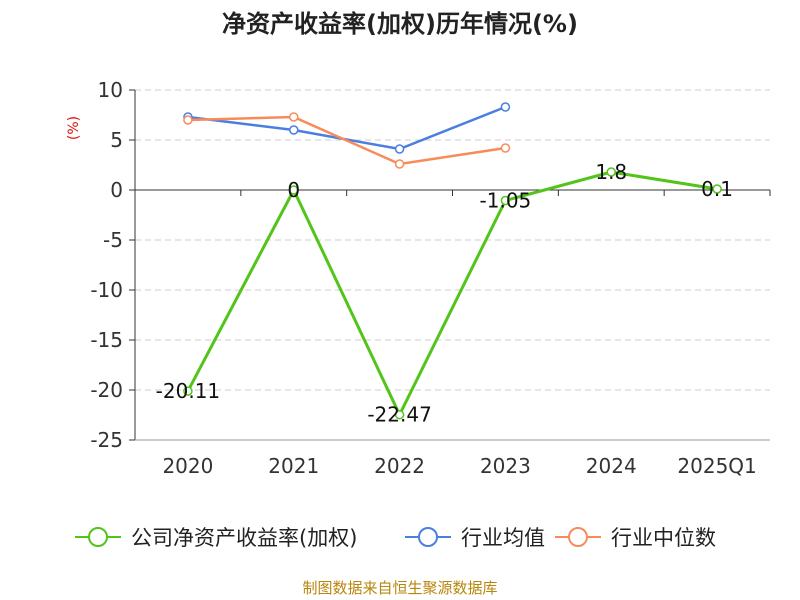 The height and width of the screenshot is (600, 800). What do you see at coordinates (395, 538) in the screenshot?
I see `legend: 公司净资产收益率(加权) 行业均值 行业中位数` at bounding box center [395, 538].